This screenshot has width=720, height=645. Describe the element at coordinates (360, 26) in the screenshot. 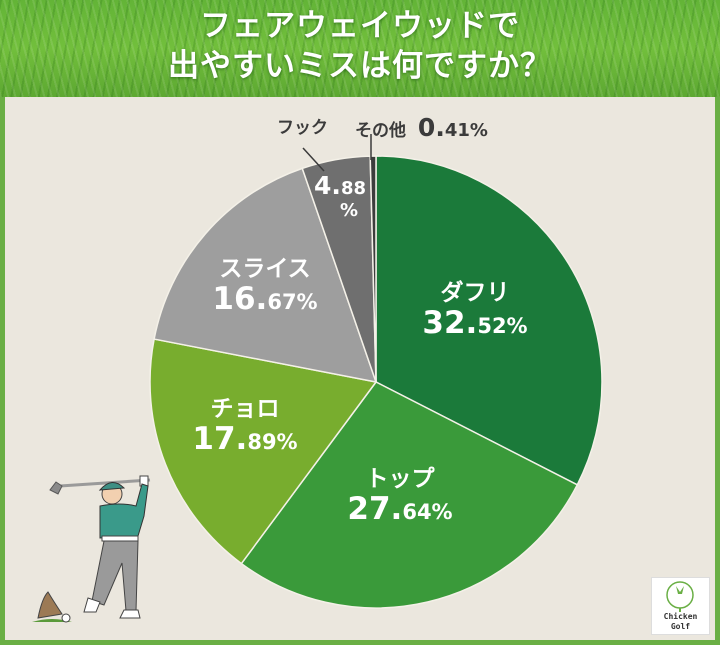

I see `title-line-1: フェアウェイウッドで` at that location.